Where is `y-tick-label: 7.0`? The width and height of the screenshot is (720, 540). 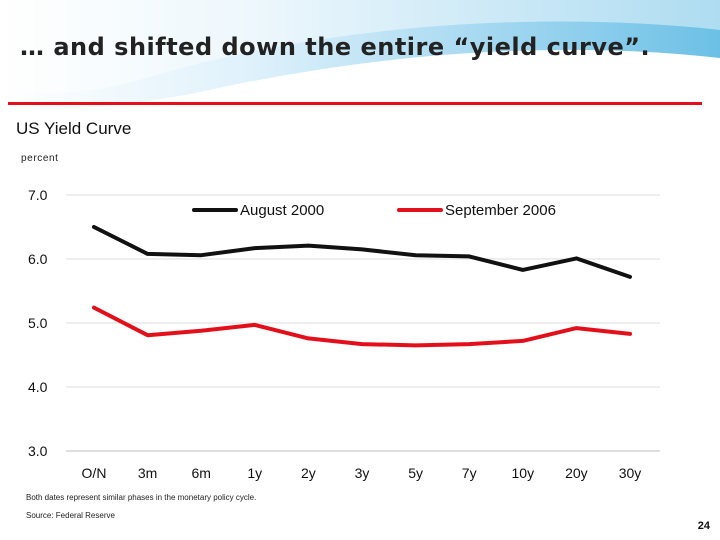 y-tick-label: 7.0 is located at coordinates (38, 195).